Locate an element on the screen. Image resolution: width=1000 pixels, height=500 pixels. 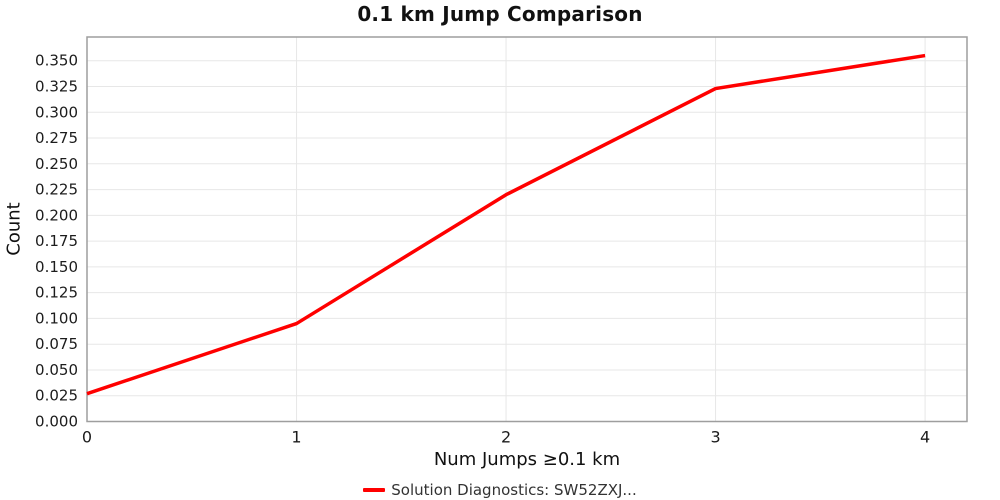
y-tick-label: 0.050 is located at coordinates (56, 370).